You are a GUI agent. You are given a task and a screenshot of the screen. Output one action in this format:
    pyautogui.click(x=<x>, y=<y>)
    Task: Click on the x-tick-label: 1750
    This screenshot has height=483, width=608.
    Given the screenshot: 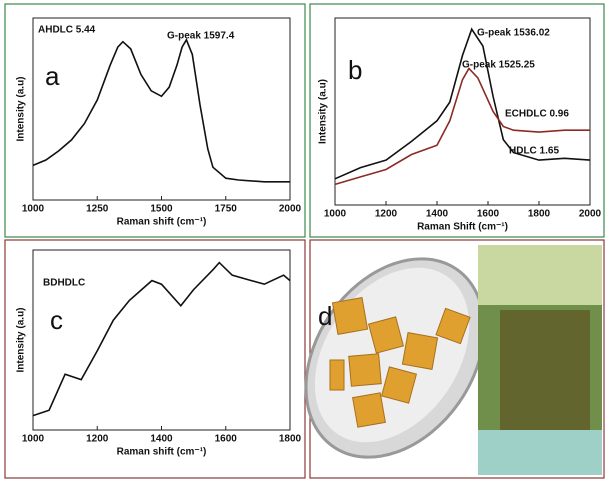 What is the action you would take?
    pyautogui.click(x=226, y=209)
    